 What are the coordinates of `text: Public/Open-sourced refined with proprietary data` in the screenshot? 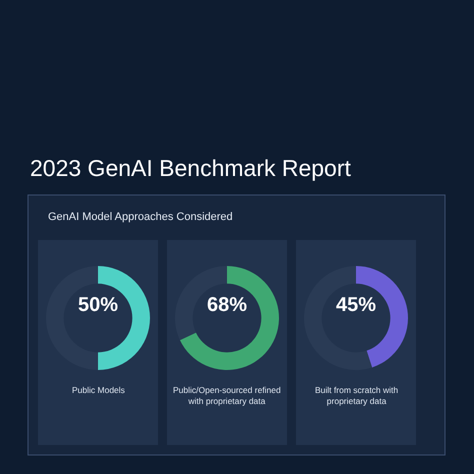 It's located at (227, 395).